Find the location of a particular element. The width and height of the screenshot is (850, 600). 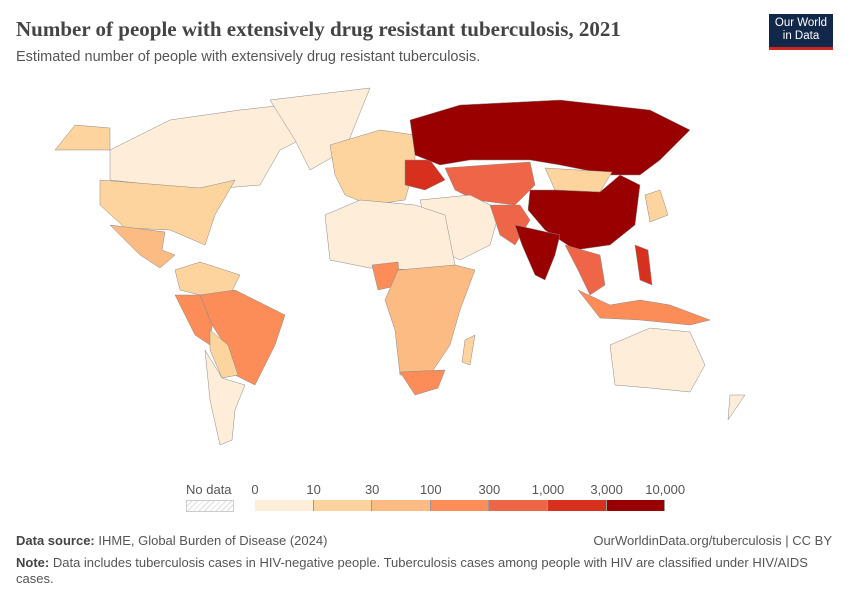

legend-tick-label: 10 is located at coordinates (313, 489).